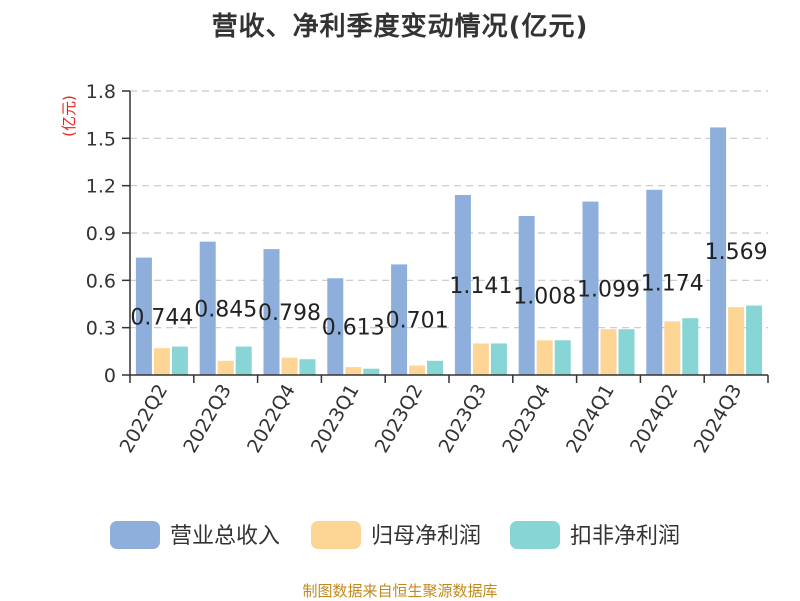 Image resolution: width=800 pixels, height=601 pixels. Describe the element at coordinates (335, 419) in the screenshot. I see `x-tick-label: 2023Q1` at that location.